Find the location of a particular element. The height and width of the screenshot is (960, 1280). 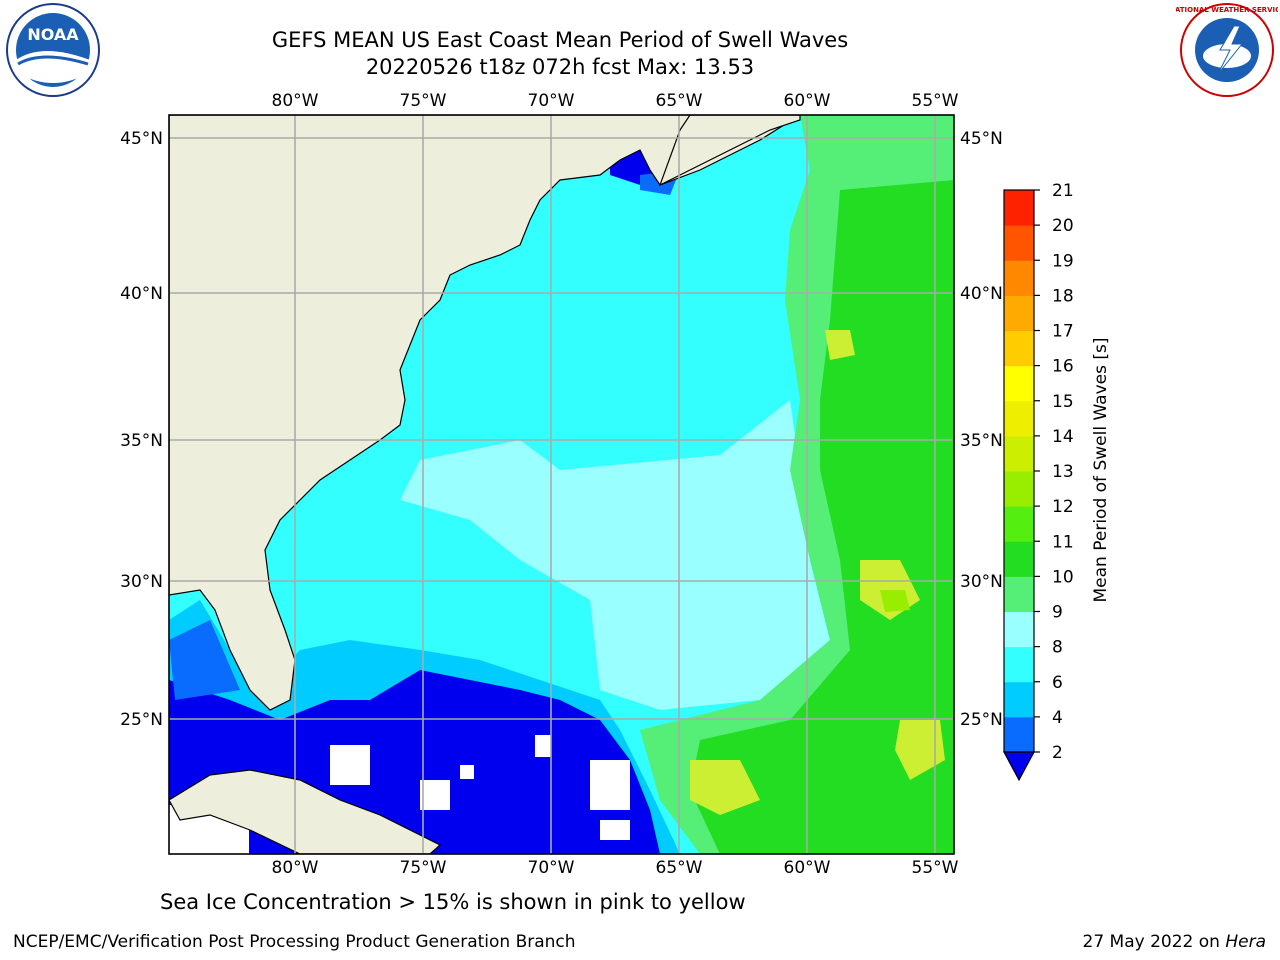

lat-label-right: 45°N is located at coordinates (981, 139).